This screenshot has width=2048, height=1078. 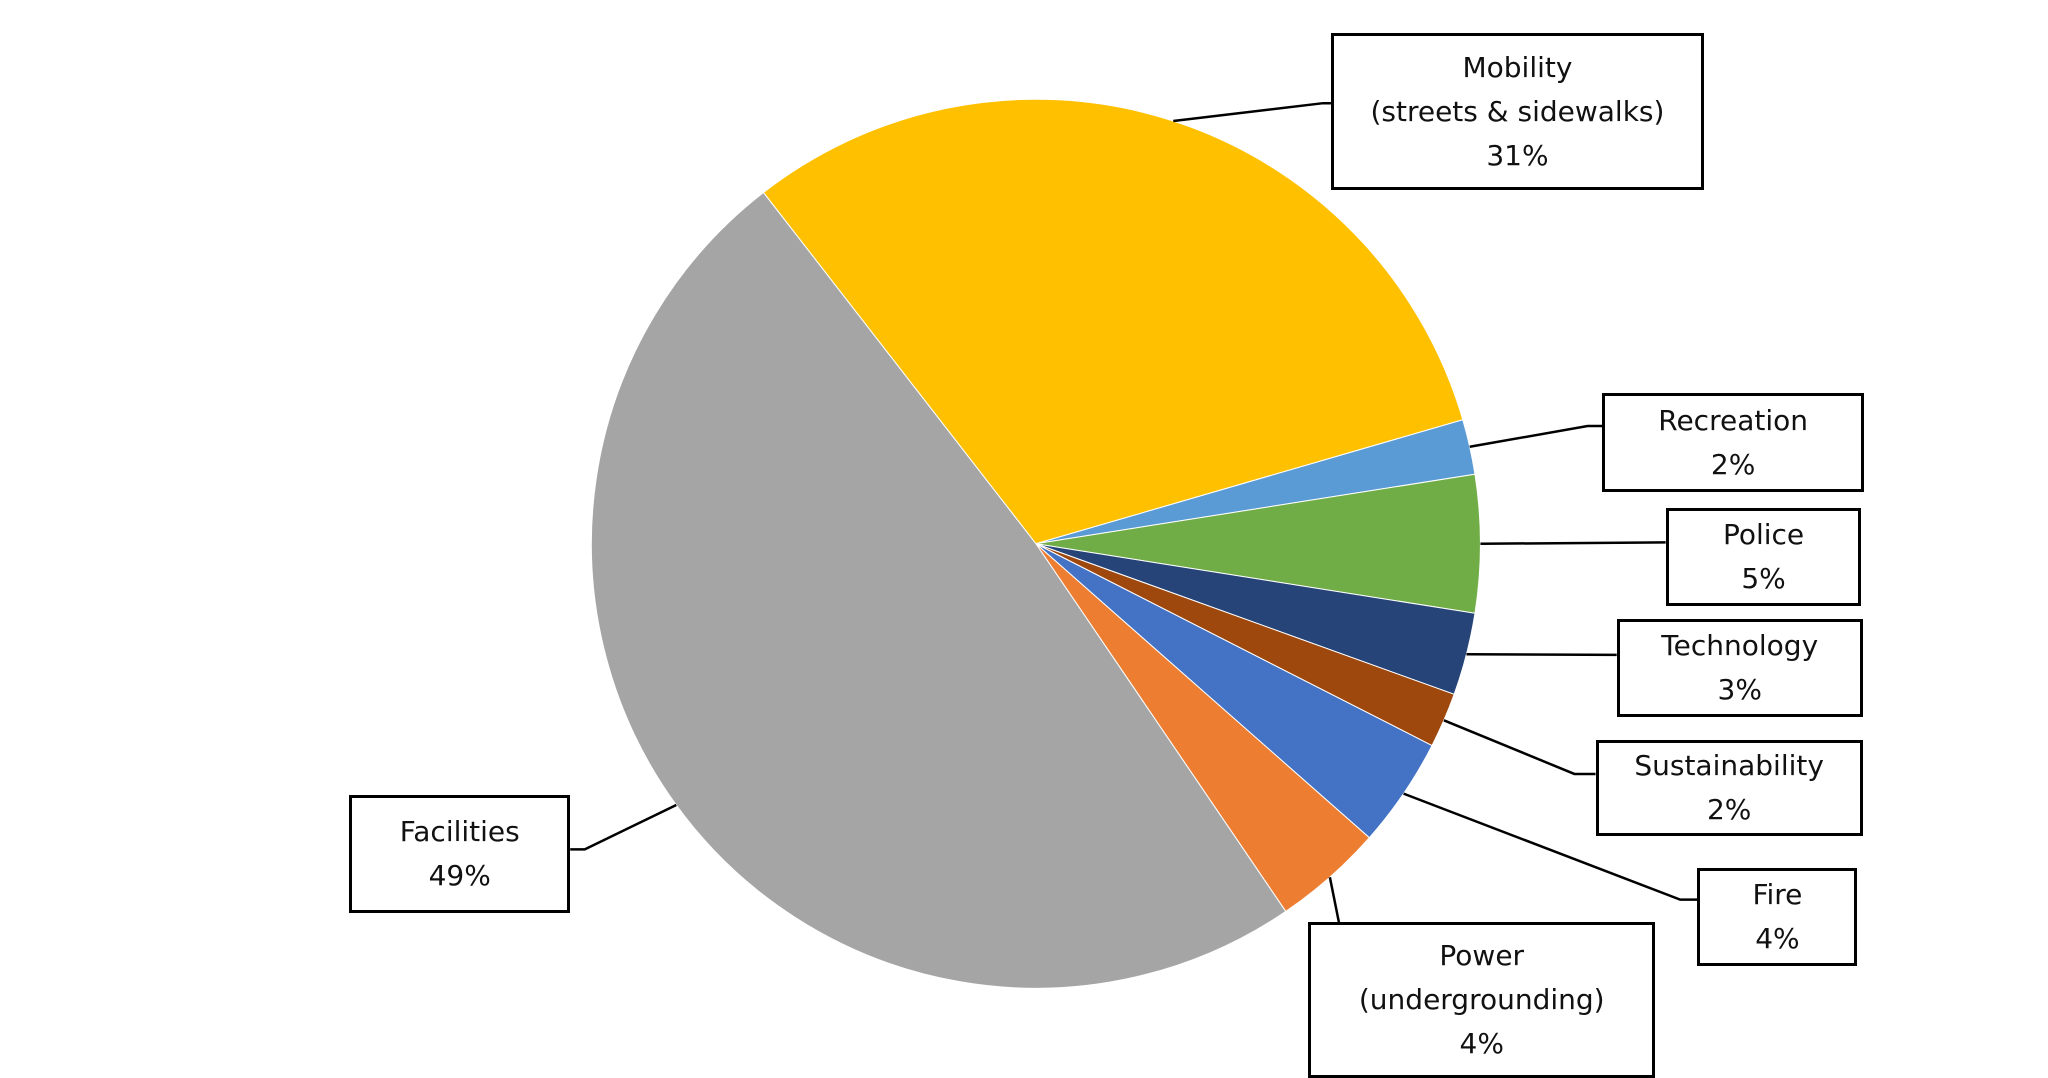 I want to click on category-label: Technology, so click(x=1740, y=646).